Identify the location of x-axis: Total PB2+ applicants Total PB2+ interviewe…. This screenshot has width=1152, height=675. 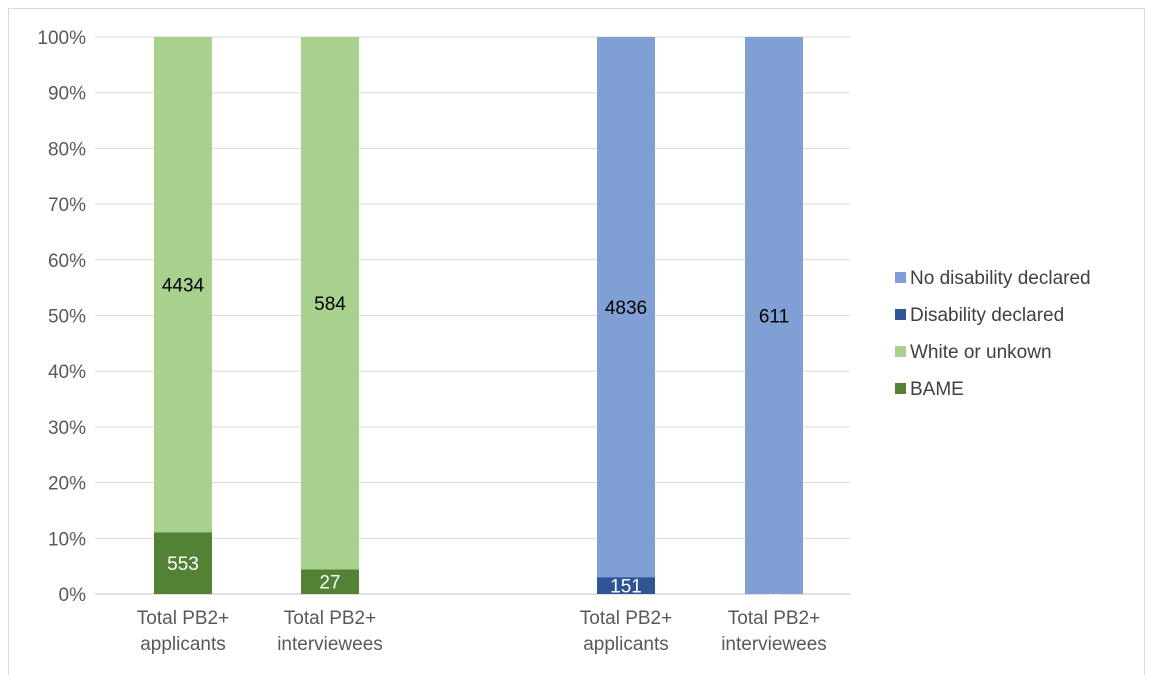
(482, 631).